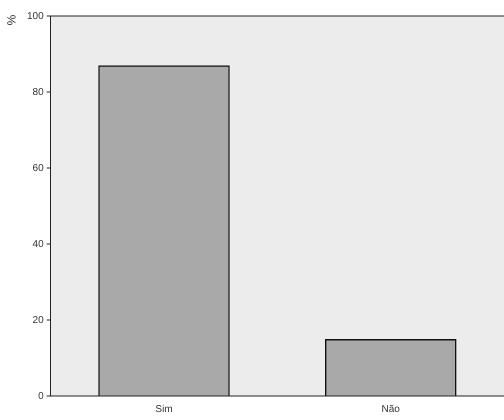 Image resolution: width=504 pixels, height=420 pixels. I want to click on y-tick-label: 0, so click(41, 396).